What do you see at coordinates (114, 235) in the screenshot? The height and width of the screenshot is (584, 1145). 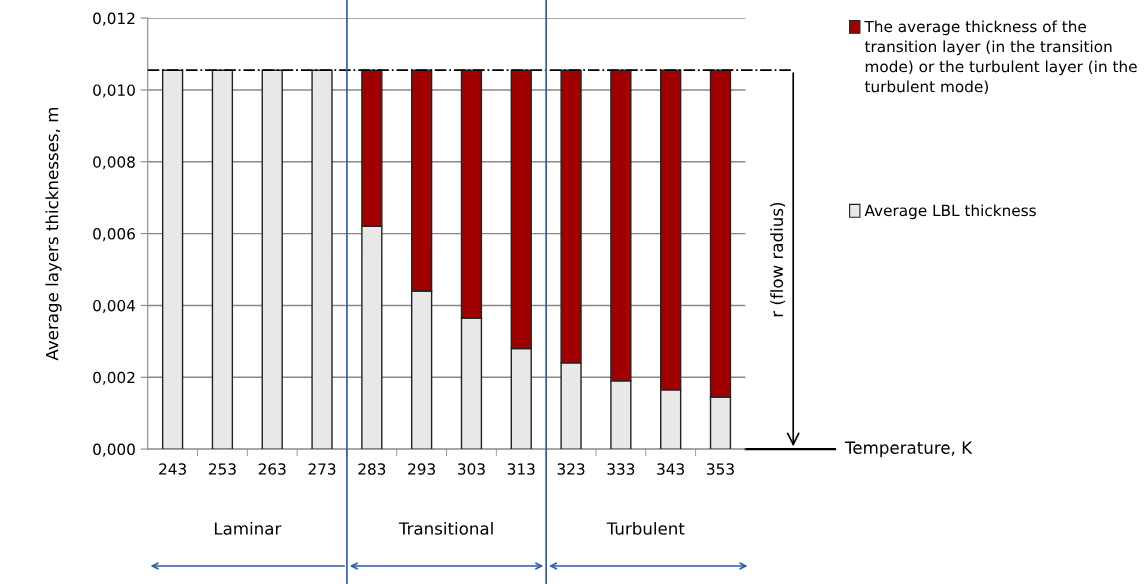 I see `y-tick-label: 0,006` at bounding box center [114, 235].